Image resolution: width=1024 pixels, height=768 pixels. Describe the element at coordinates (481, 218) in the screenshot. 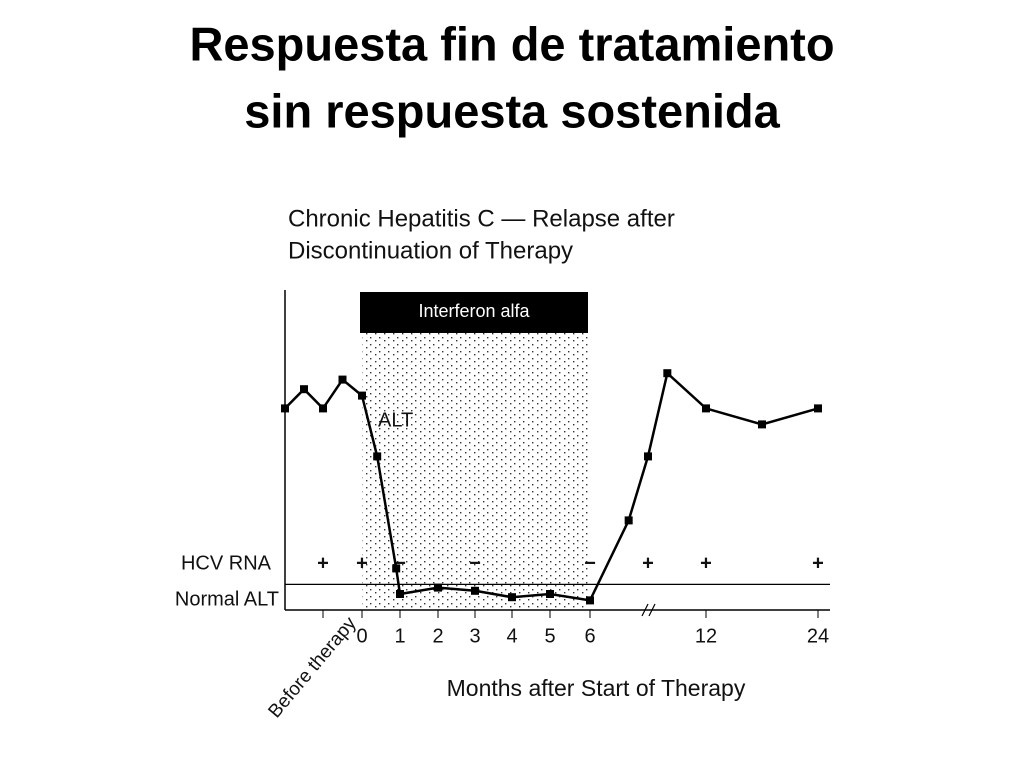

I see `chart-title: Chronic Hepatitis C — Relapse after` at that location.